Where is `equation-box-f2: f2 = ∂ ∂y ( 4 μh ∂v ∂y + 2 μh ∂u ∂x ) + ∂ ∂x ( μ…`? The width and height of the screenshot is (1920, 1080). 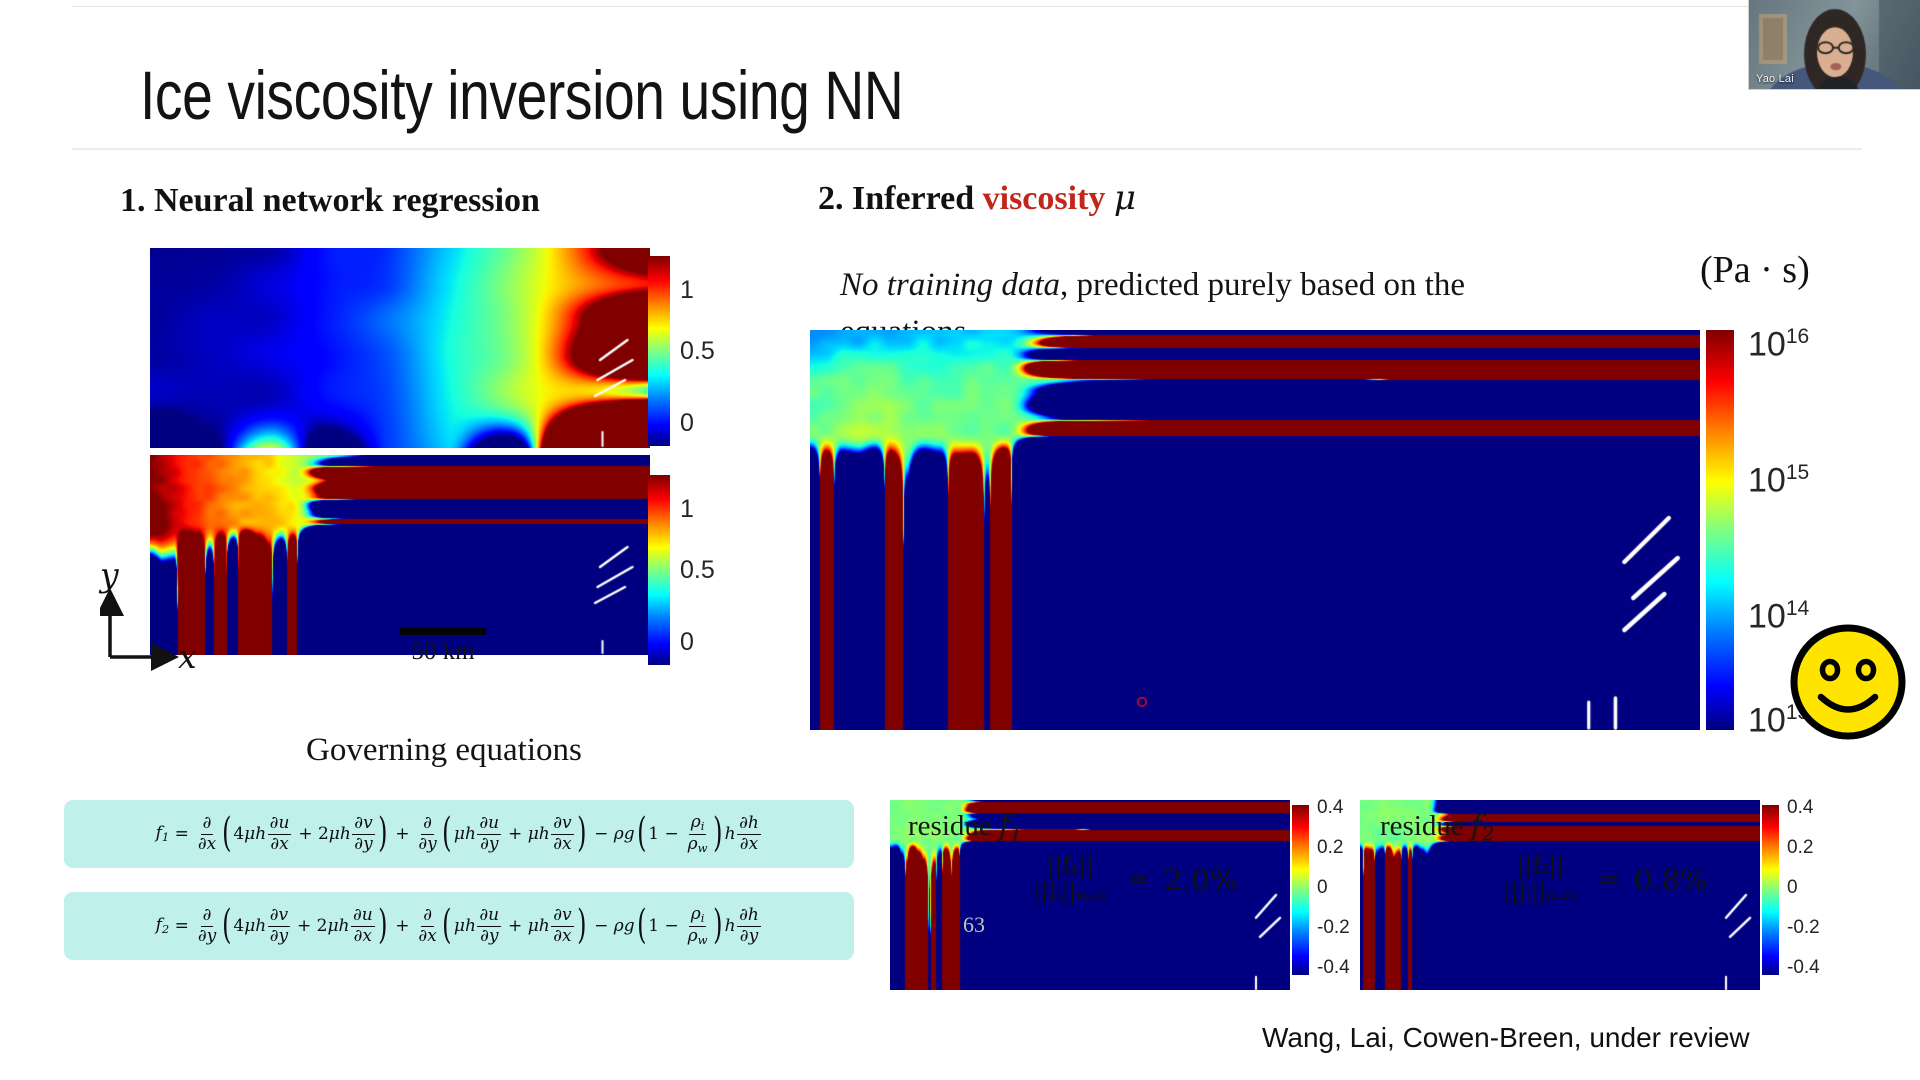 equation-box-f2: f2 = ∂ ∂y ( 4 μh ∂v ∂y + 2 μh ∂u ∂x ) + ∂ ∂x ( μ… is located at coordinates (459, 926).